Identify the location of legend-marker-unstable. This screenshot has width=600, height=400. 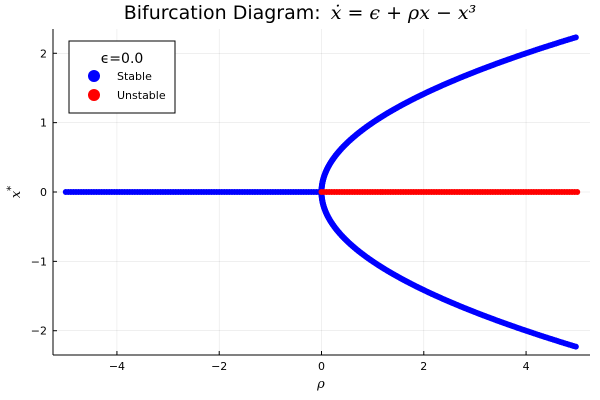
(94, 95).